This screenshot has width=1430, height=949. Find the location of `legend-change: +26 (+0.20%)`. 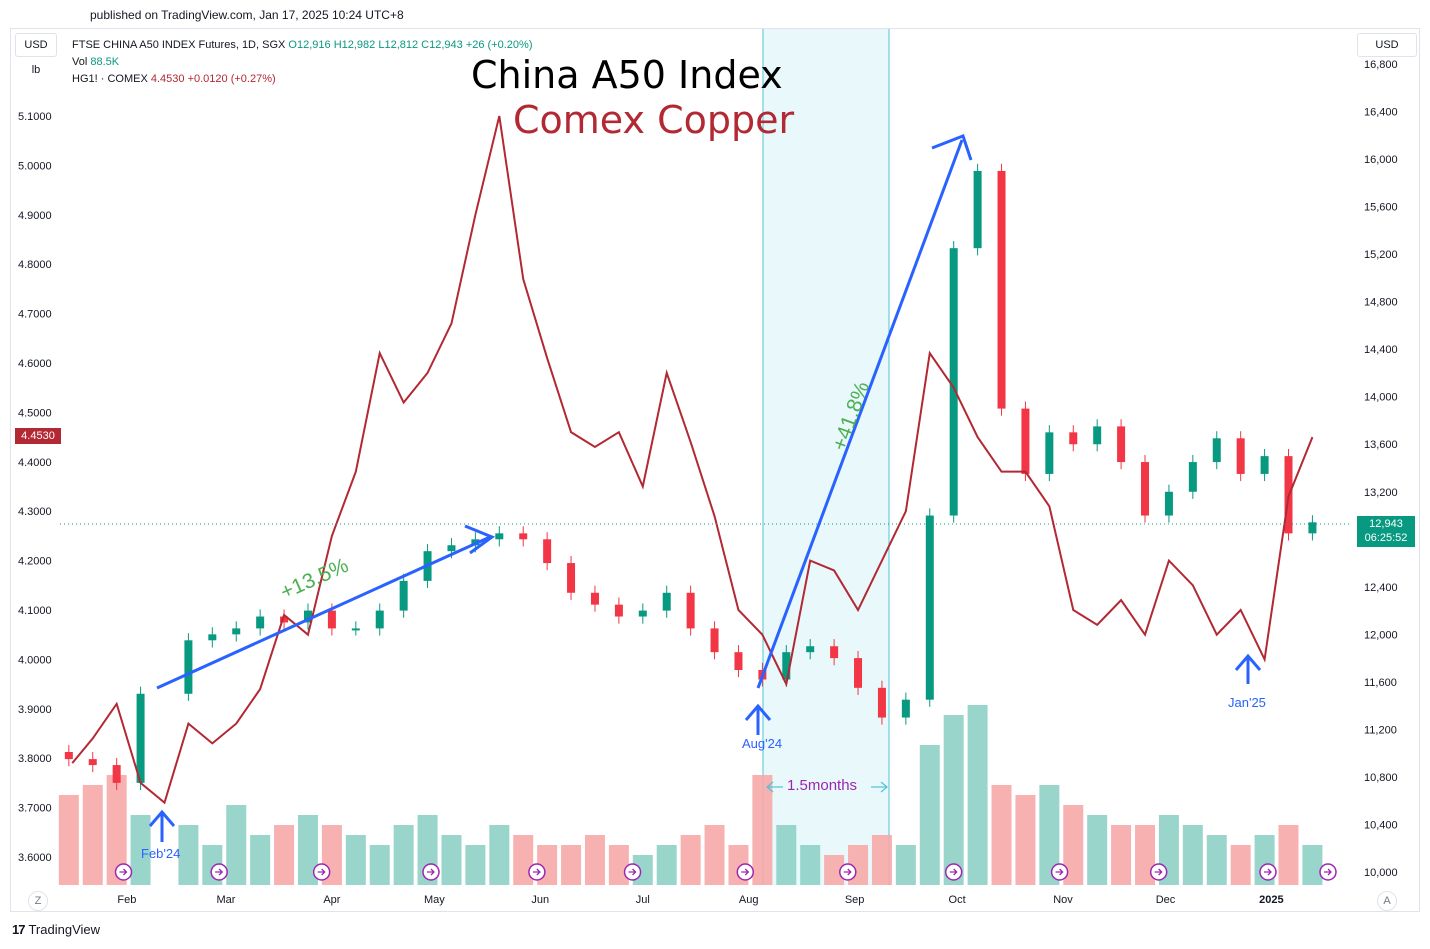

legend-change: +26 (+0.20%) is located at coordinates (499, 45).